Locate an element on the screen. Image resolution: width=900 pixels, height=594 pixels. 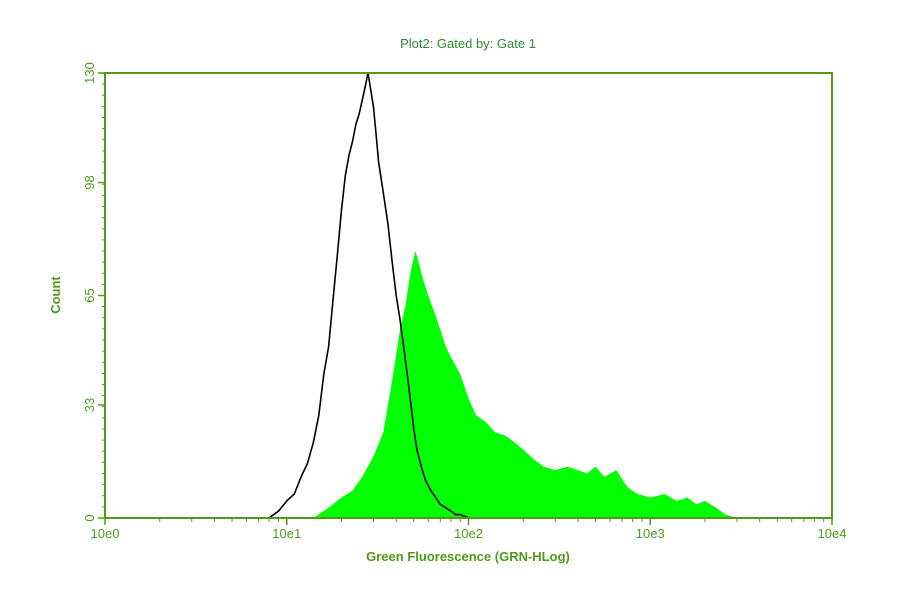
y-tick-label-1: 33 is located at coordinates (89, 405).